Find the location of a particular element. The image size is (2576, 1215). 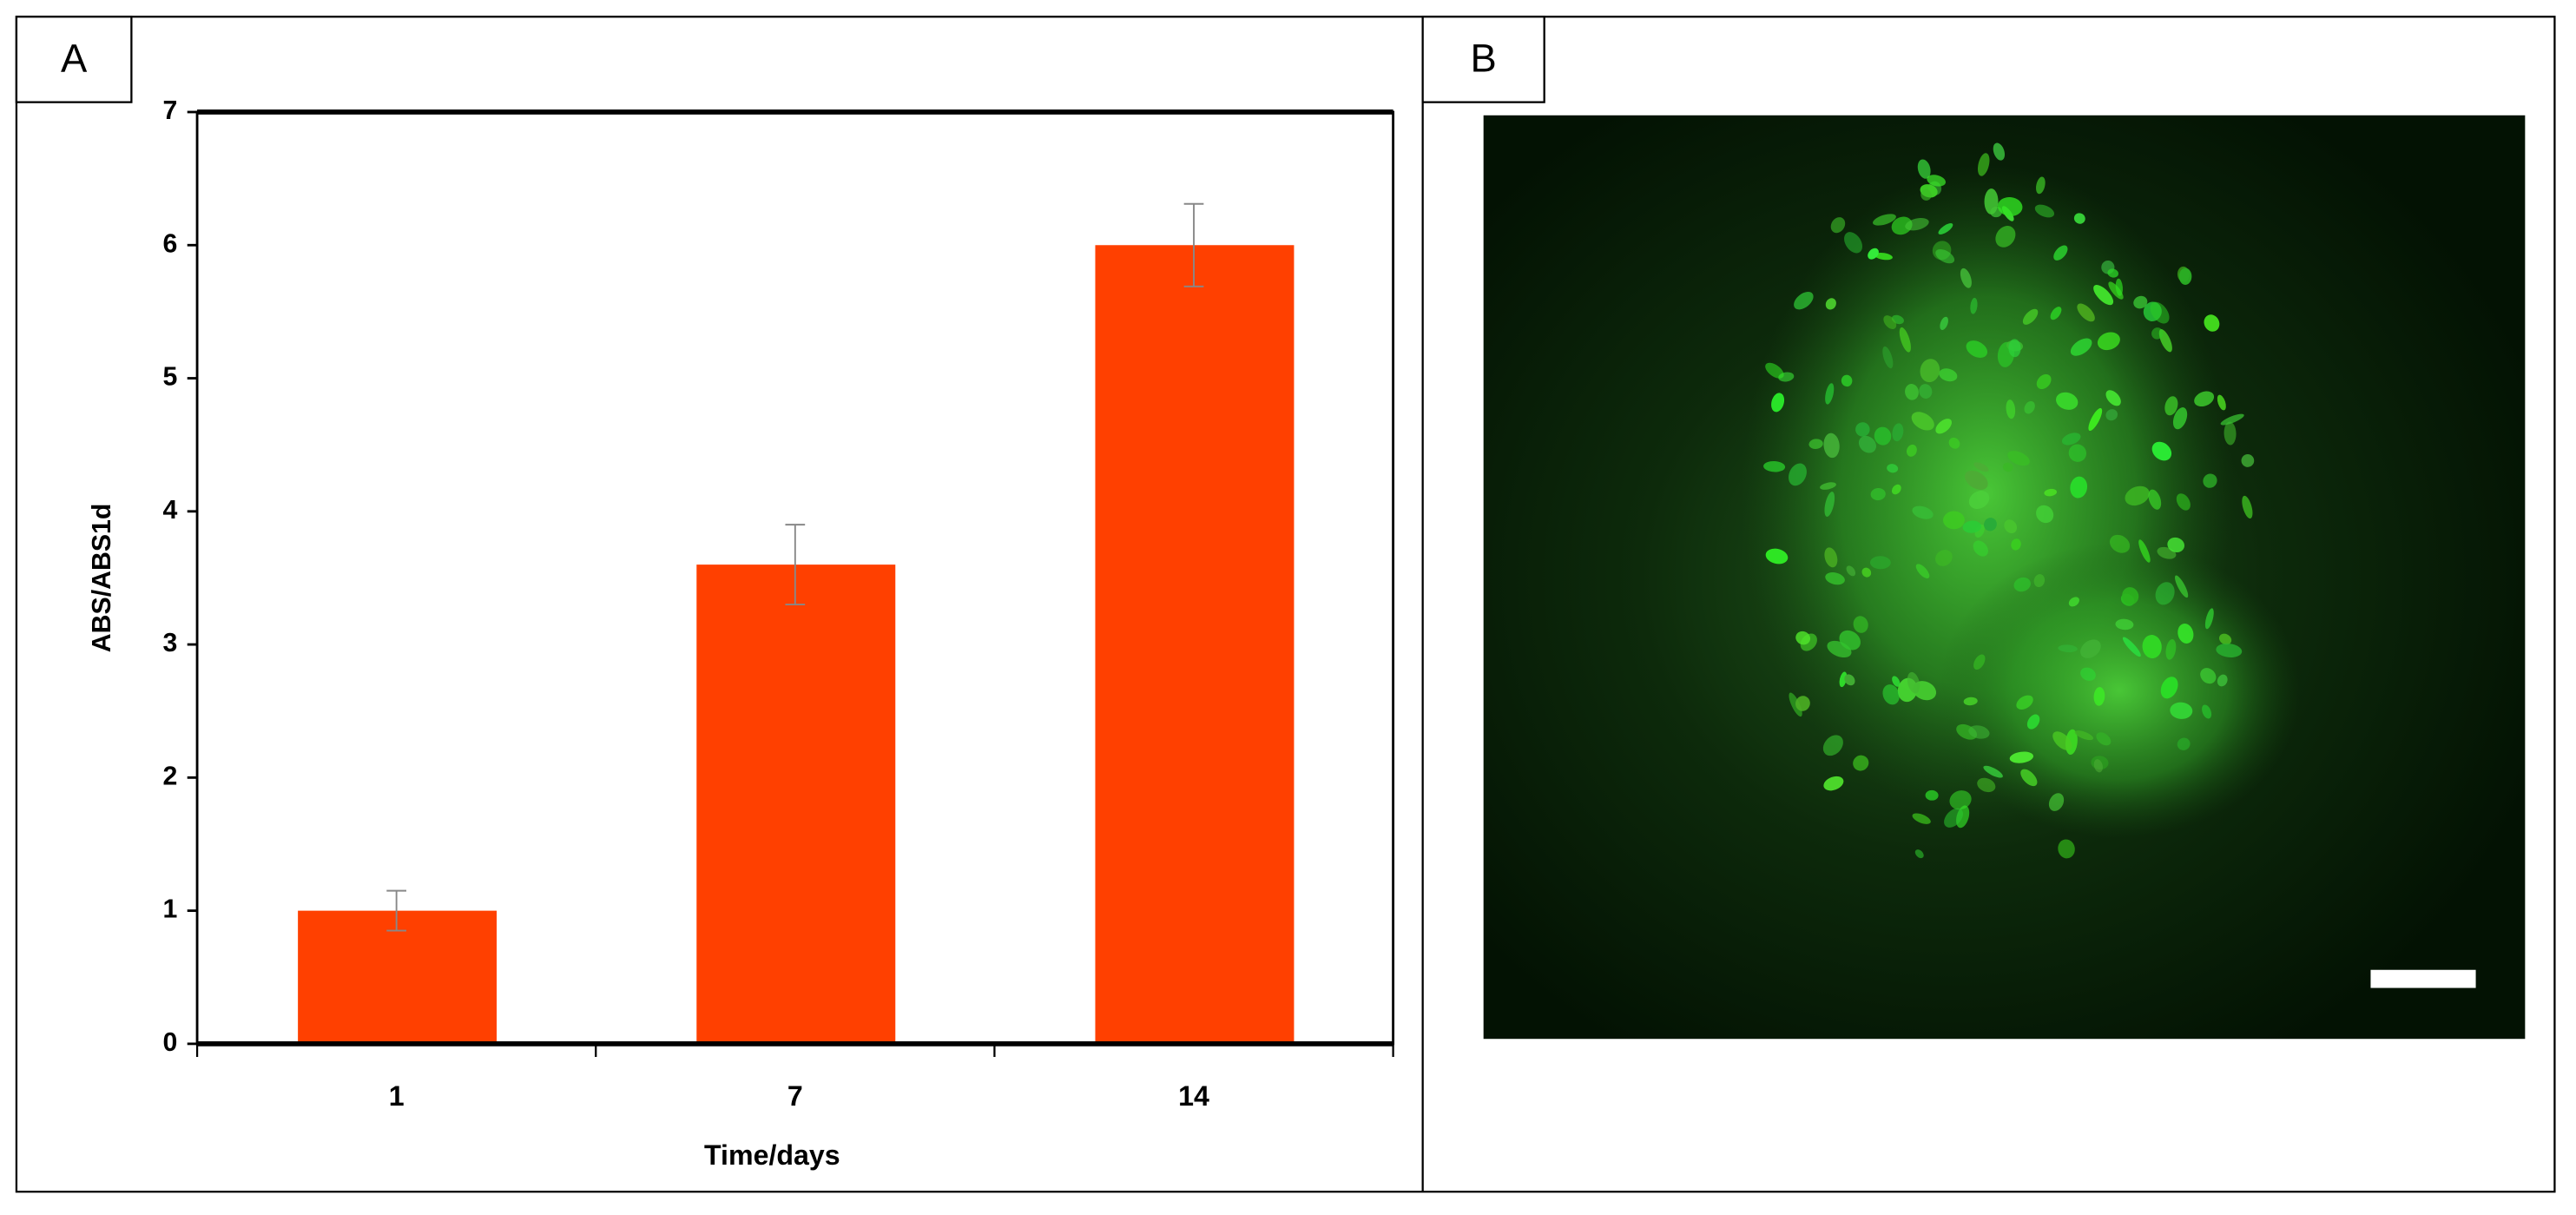

y-tick-label: 2 is located at coordinates (170, 776).